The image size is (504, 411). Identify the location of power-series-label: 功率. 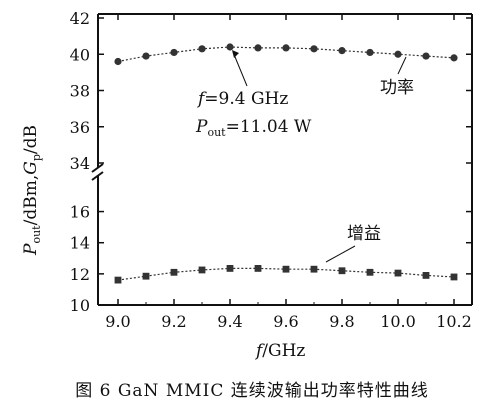
(397, 88).